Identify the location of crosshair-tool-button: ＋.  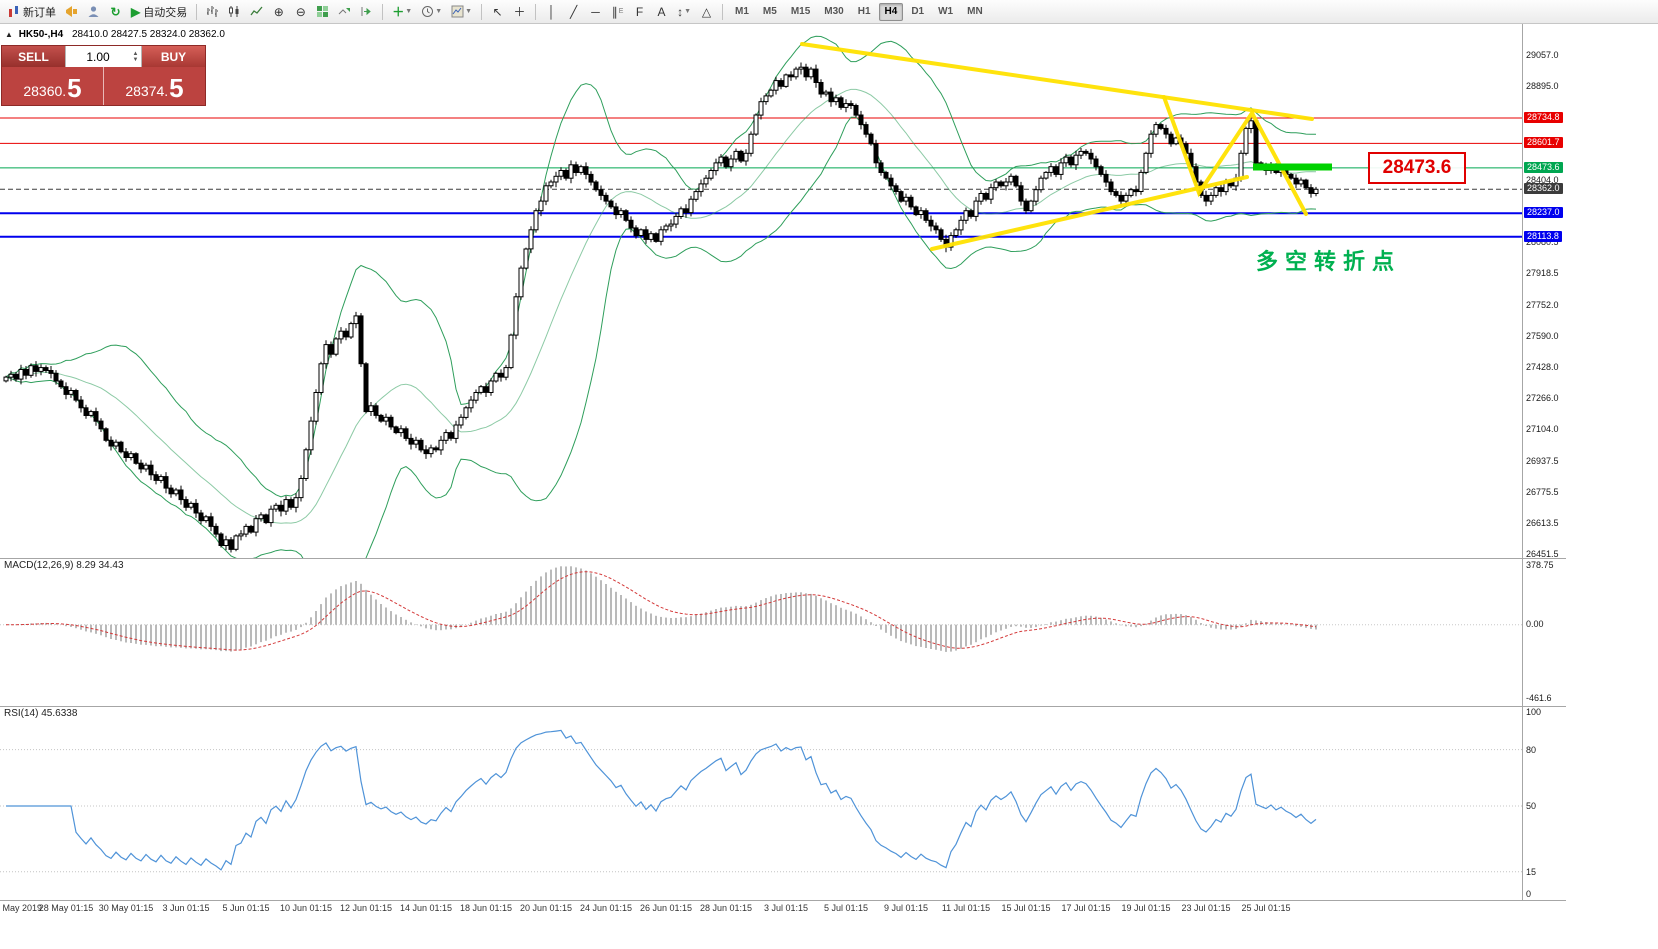
(519, 12).